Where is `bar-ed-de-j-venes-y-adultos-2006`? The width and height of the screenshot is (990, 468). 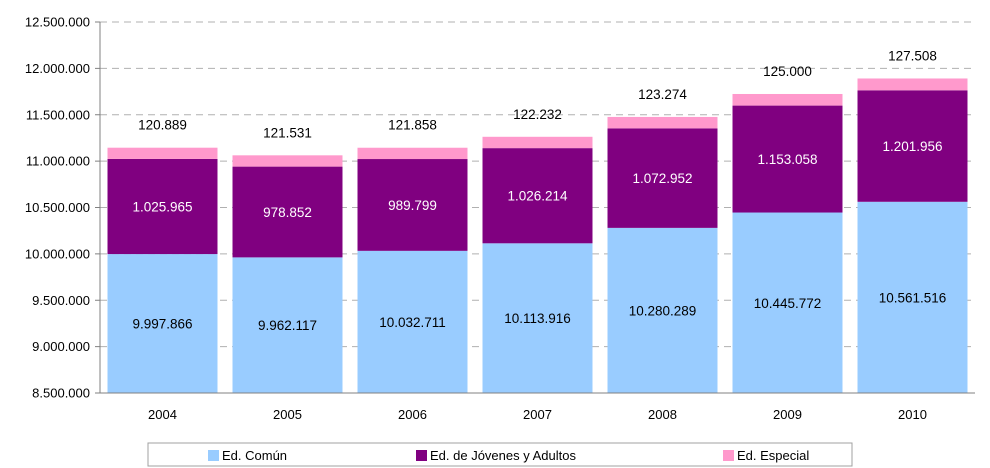 bar-ed-de-j-venes-y-adultos-2006 is located at coordinates (412, 205).